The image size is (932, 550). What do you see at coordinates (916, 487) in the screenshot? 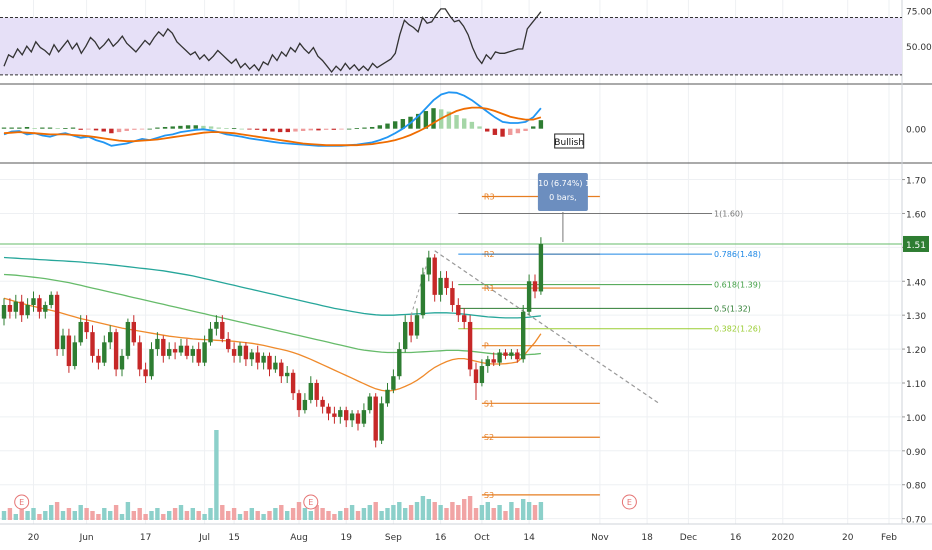
I see `price-tick-label: 0.80` at bounding box center [916, 487].